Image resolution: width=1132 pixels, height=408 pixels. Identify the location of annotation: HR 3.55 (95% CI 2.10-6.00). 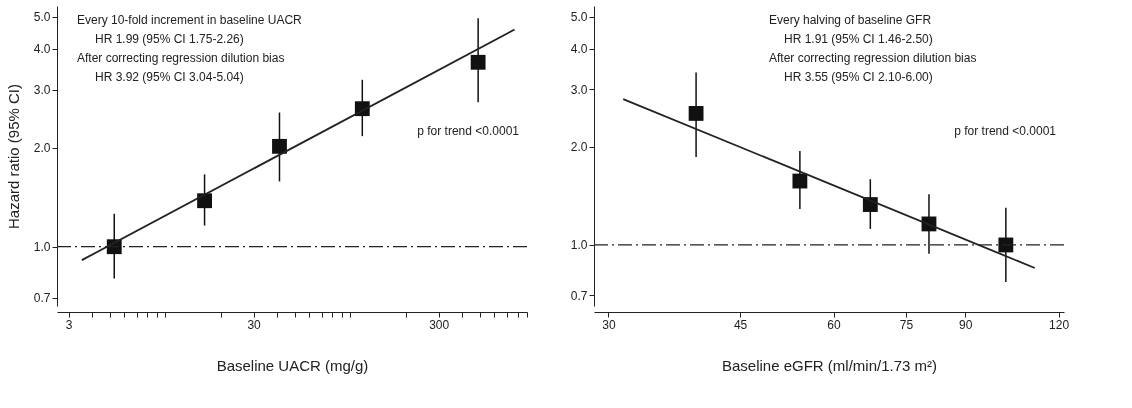
(858, 77).